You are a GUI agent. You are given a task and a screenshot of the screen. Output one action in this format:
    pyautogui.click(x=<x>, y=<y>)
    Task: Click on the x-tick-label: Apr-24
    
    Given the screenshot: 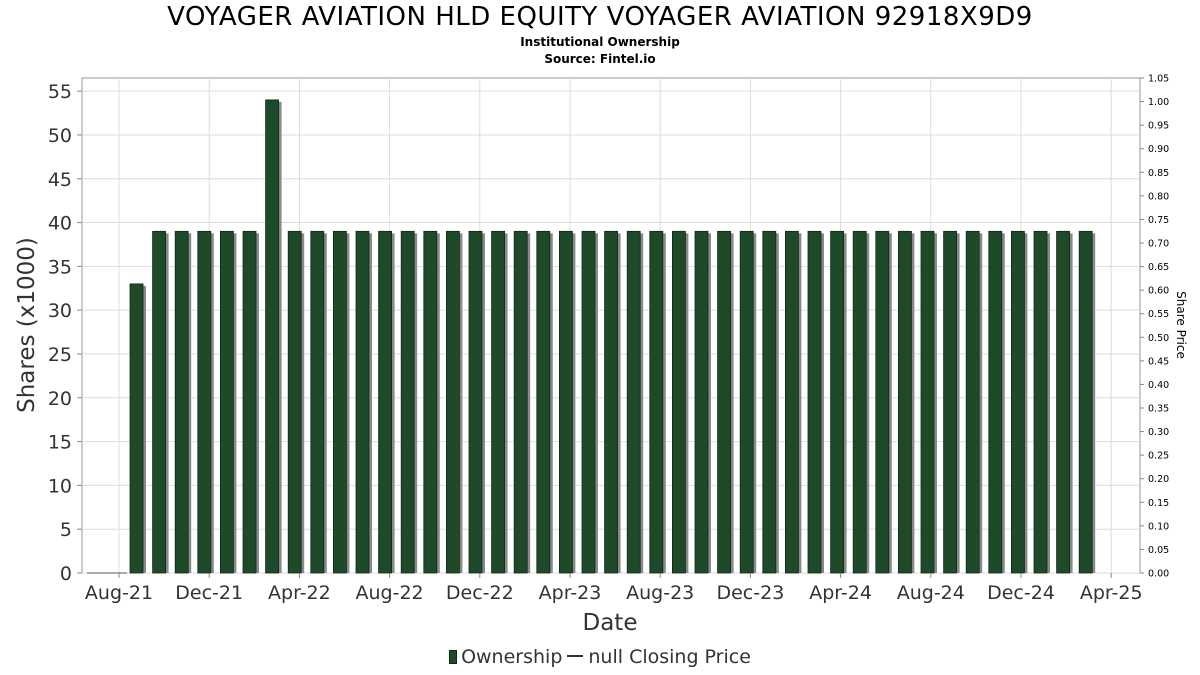 What is the action you would take?
    pyautogui.click(x=840, y=593)
    